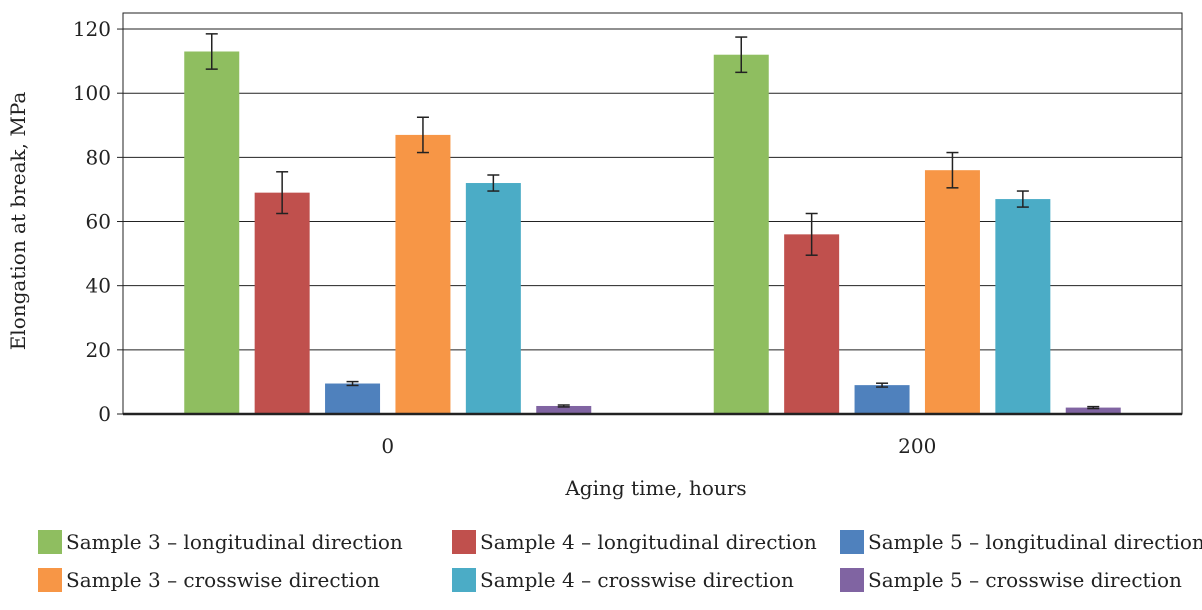 The image size is (1202, 610). I want to click on y-tick-labels: 0 20 40 60 80 100 120, so click(92, 221).